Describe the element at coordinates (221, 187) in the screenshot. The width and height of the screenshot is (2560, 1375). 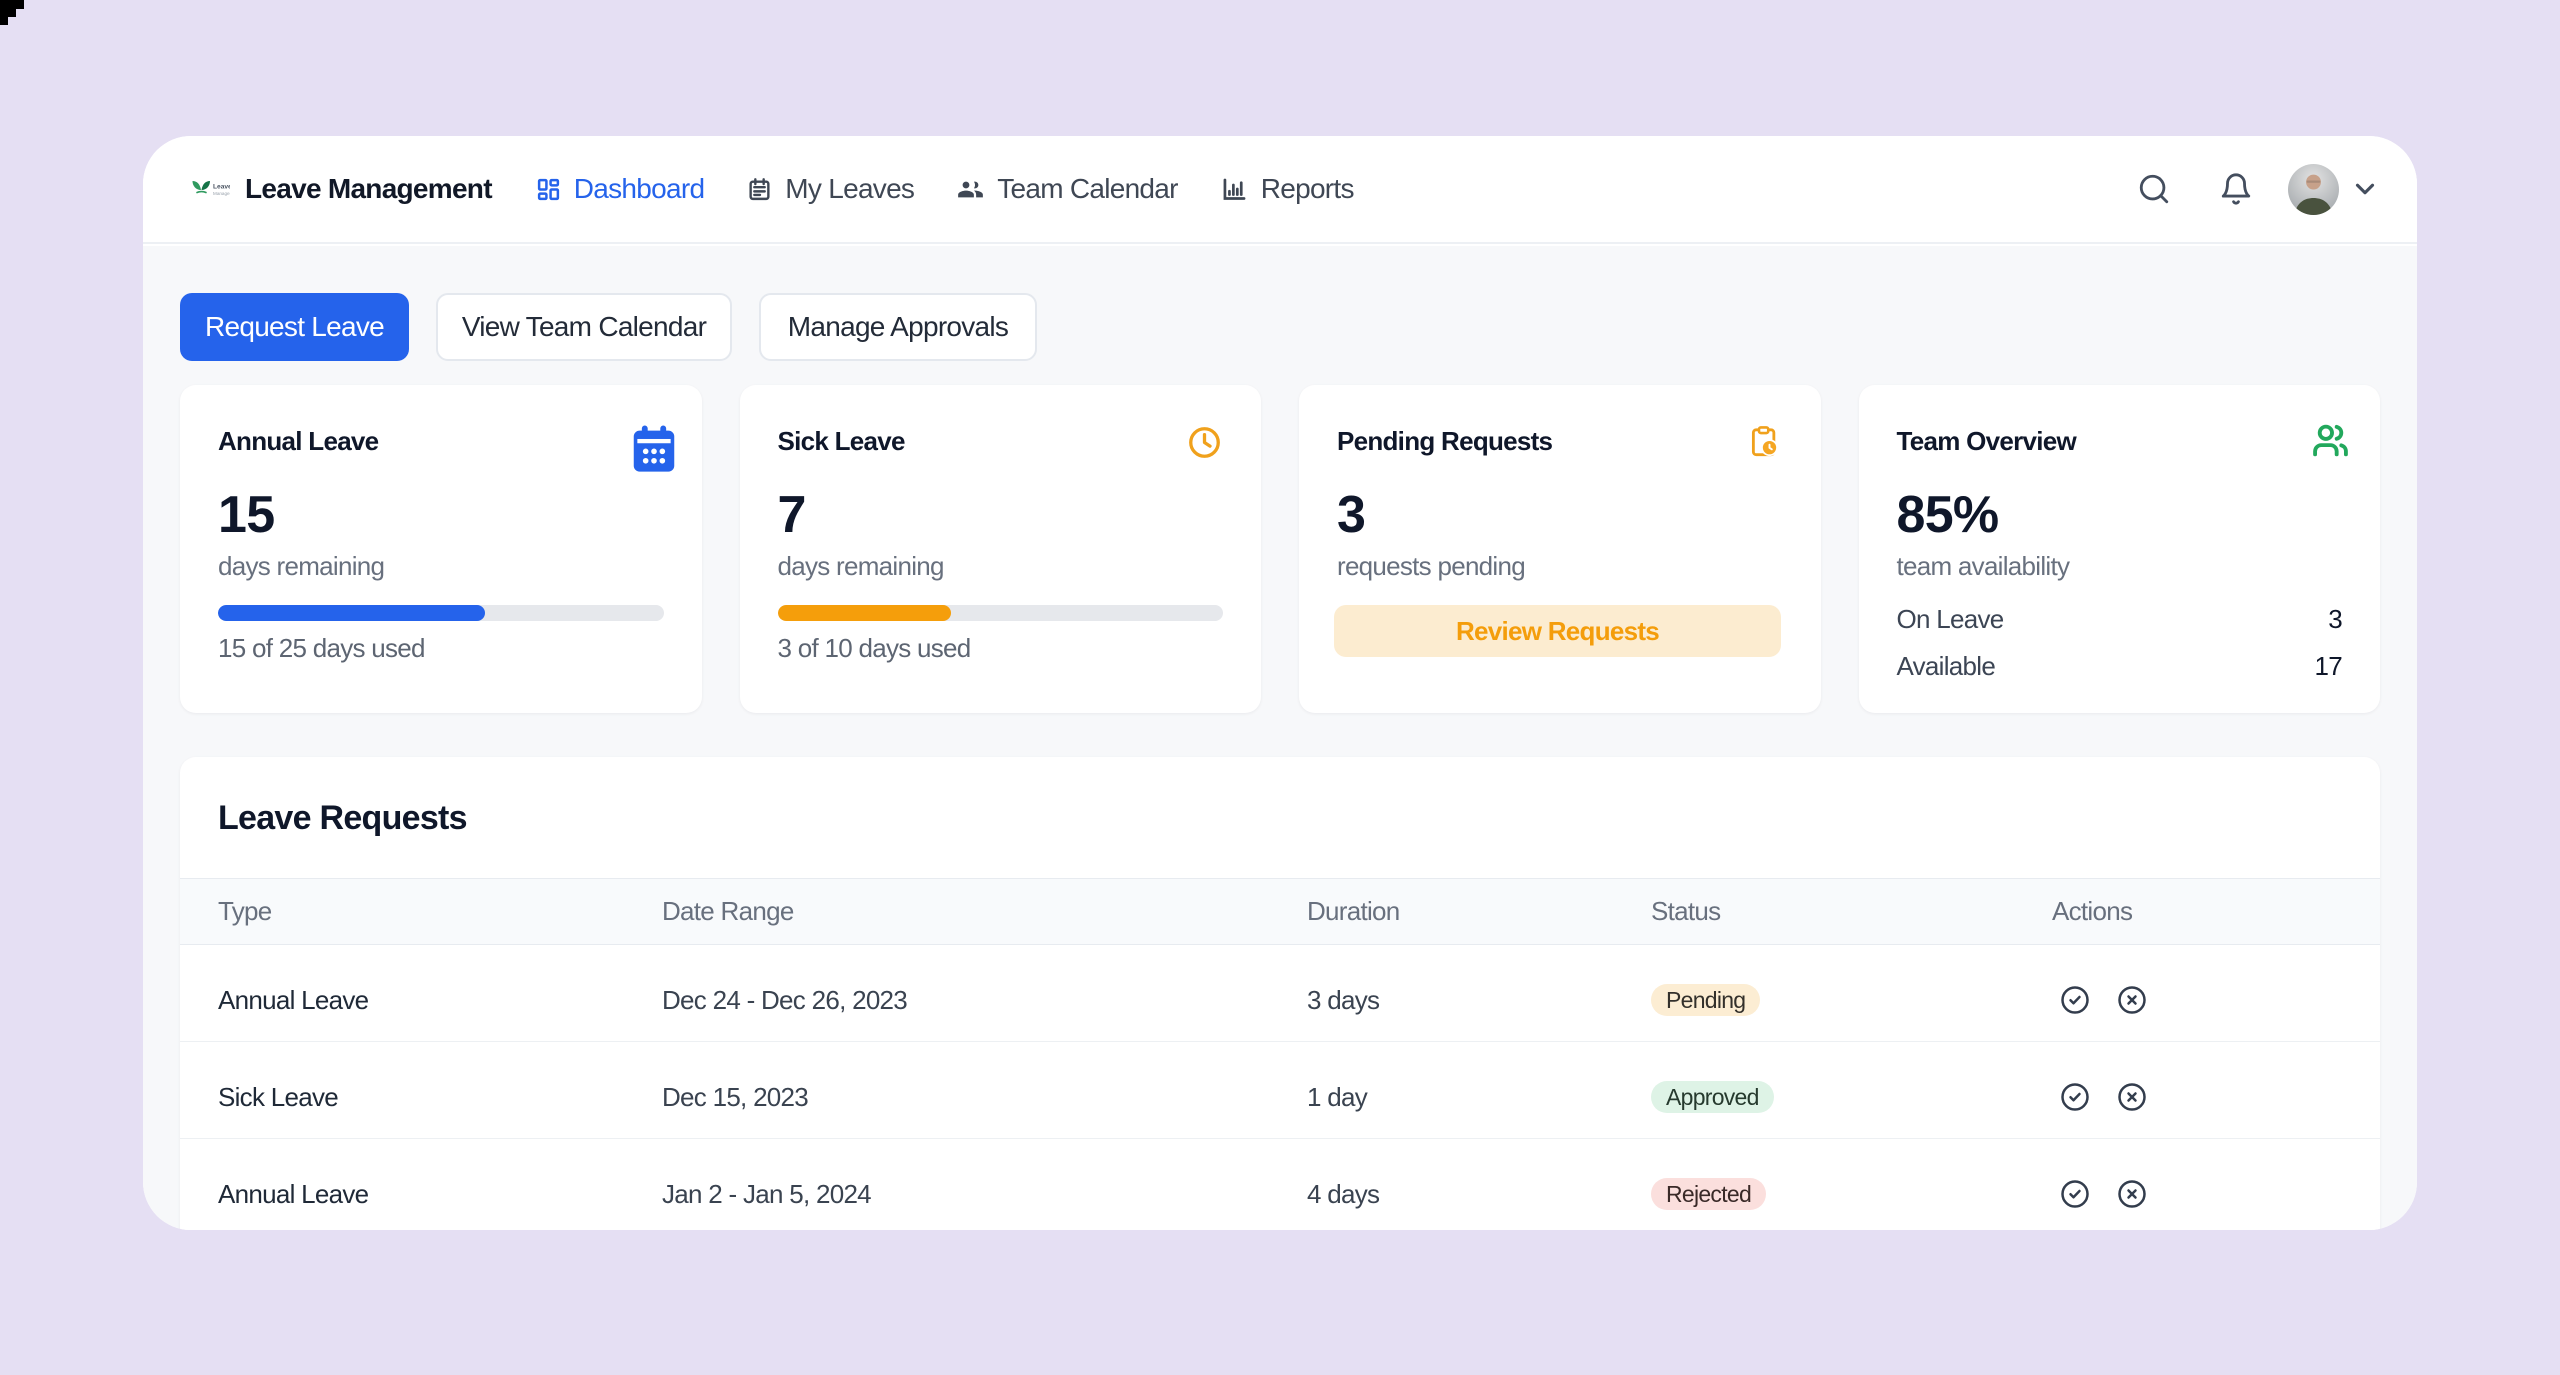
I see `svg-text: Leave` at that location.